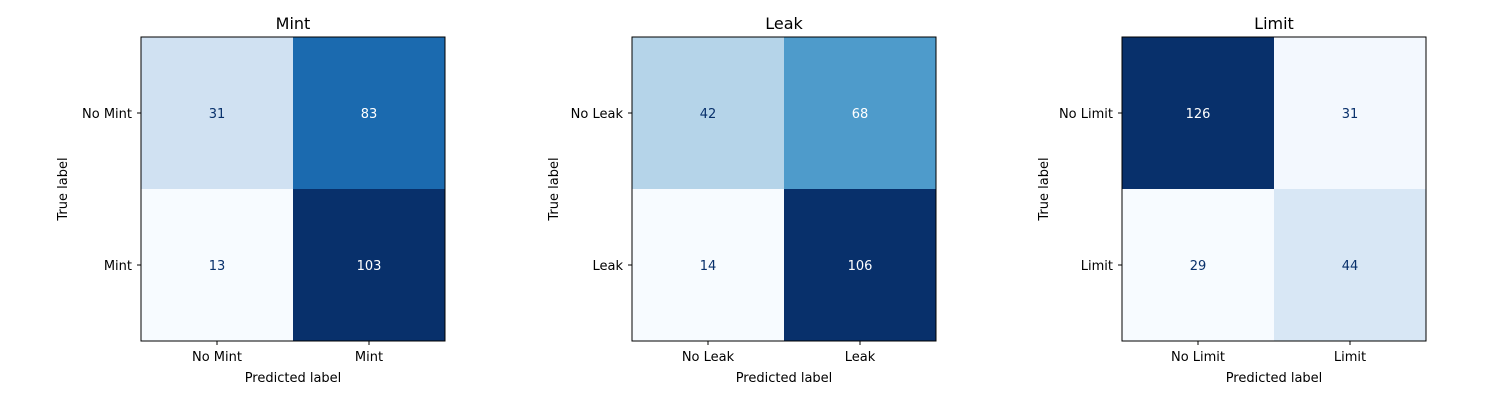  Describe the element at coordinates (597, 114) in the screenshot. I see `y-tick-label: No Leak` at that location.